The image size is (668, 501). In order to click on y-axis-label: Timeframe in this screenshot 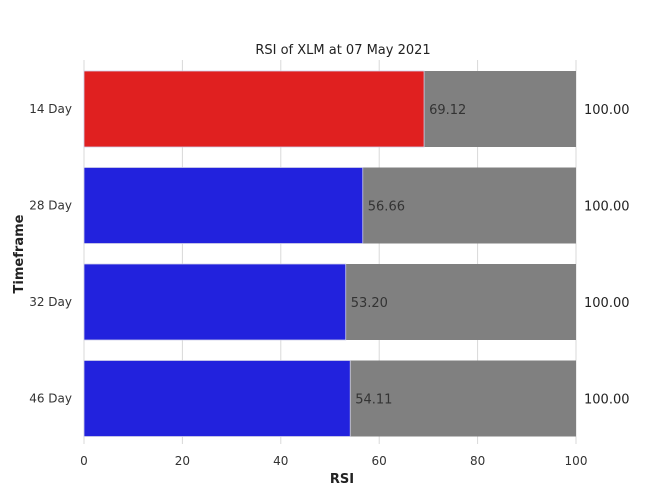, I will do `click(19, 253)`.